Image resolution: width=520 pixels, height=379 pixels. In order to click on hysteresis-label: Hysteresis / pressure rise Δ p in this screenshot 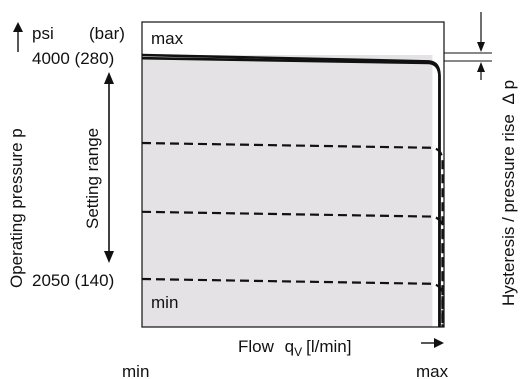, I will do `click(508, 193)`.